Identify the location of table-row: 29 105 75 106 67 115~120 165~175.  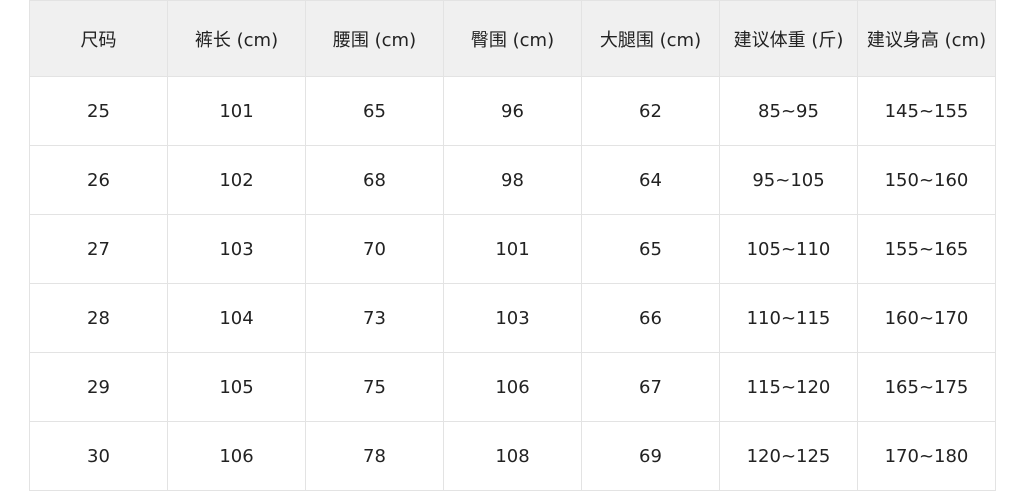
(512, 387).